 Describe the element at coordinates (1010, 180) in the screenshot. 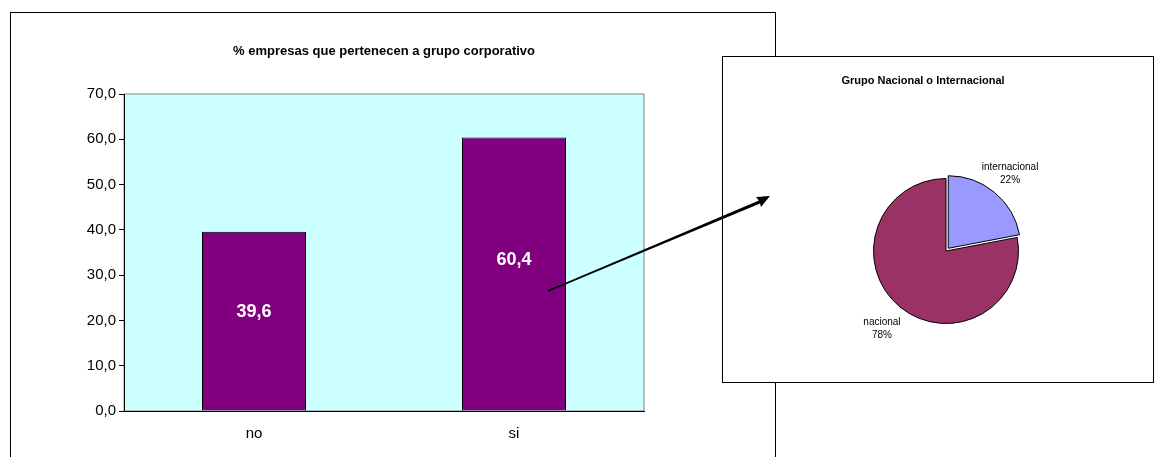

I see `data-label: 22%` at that location.